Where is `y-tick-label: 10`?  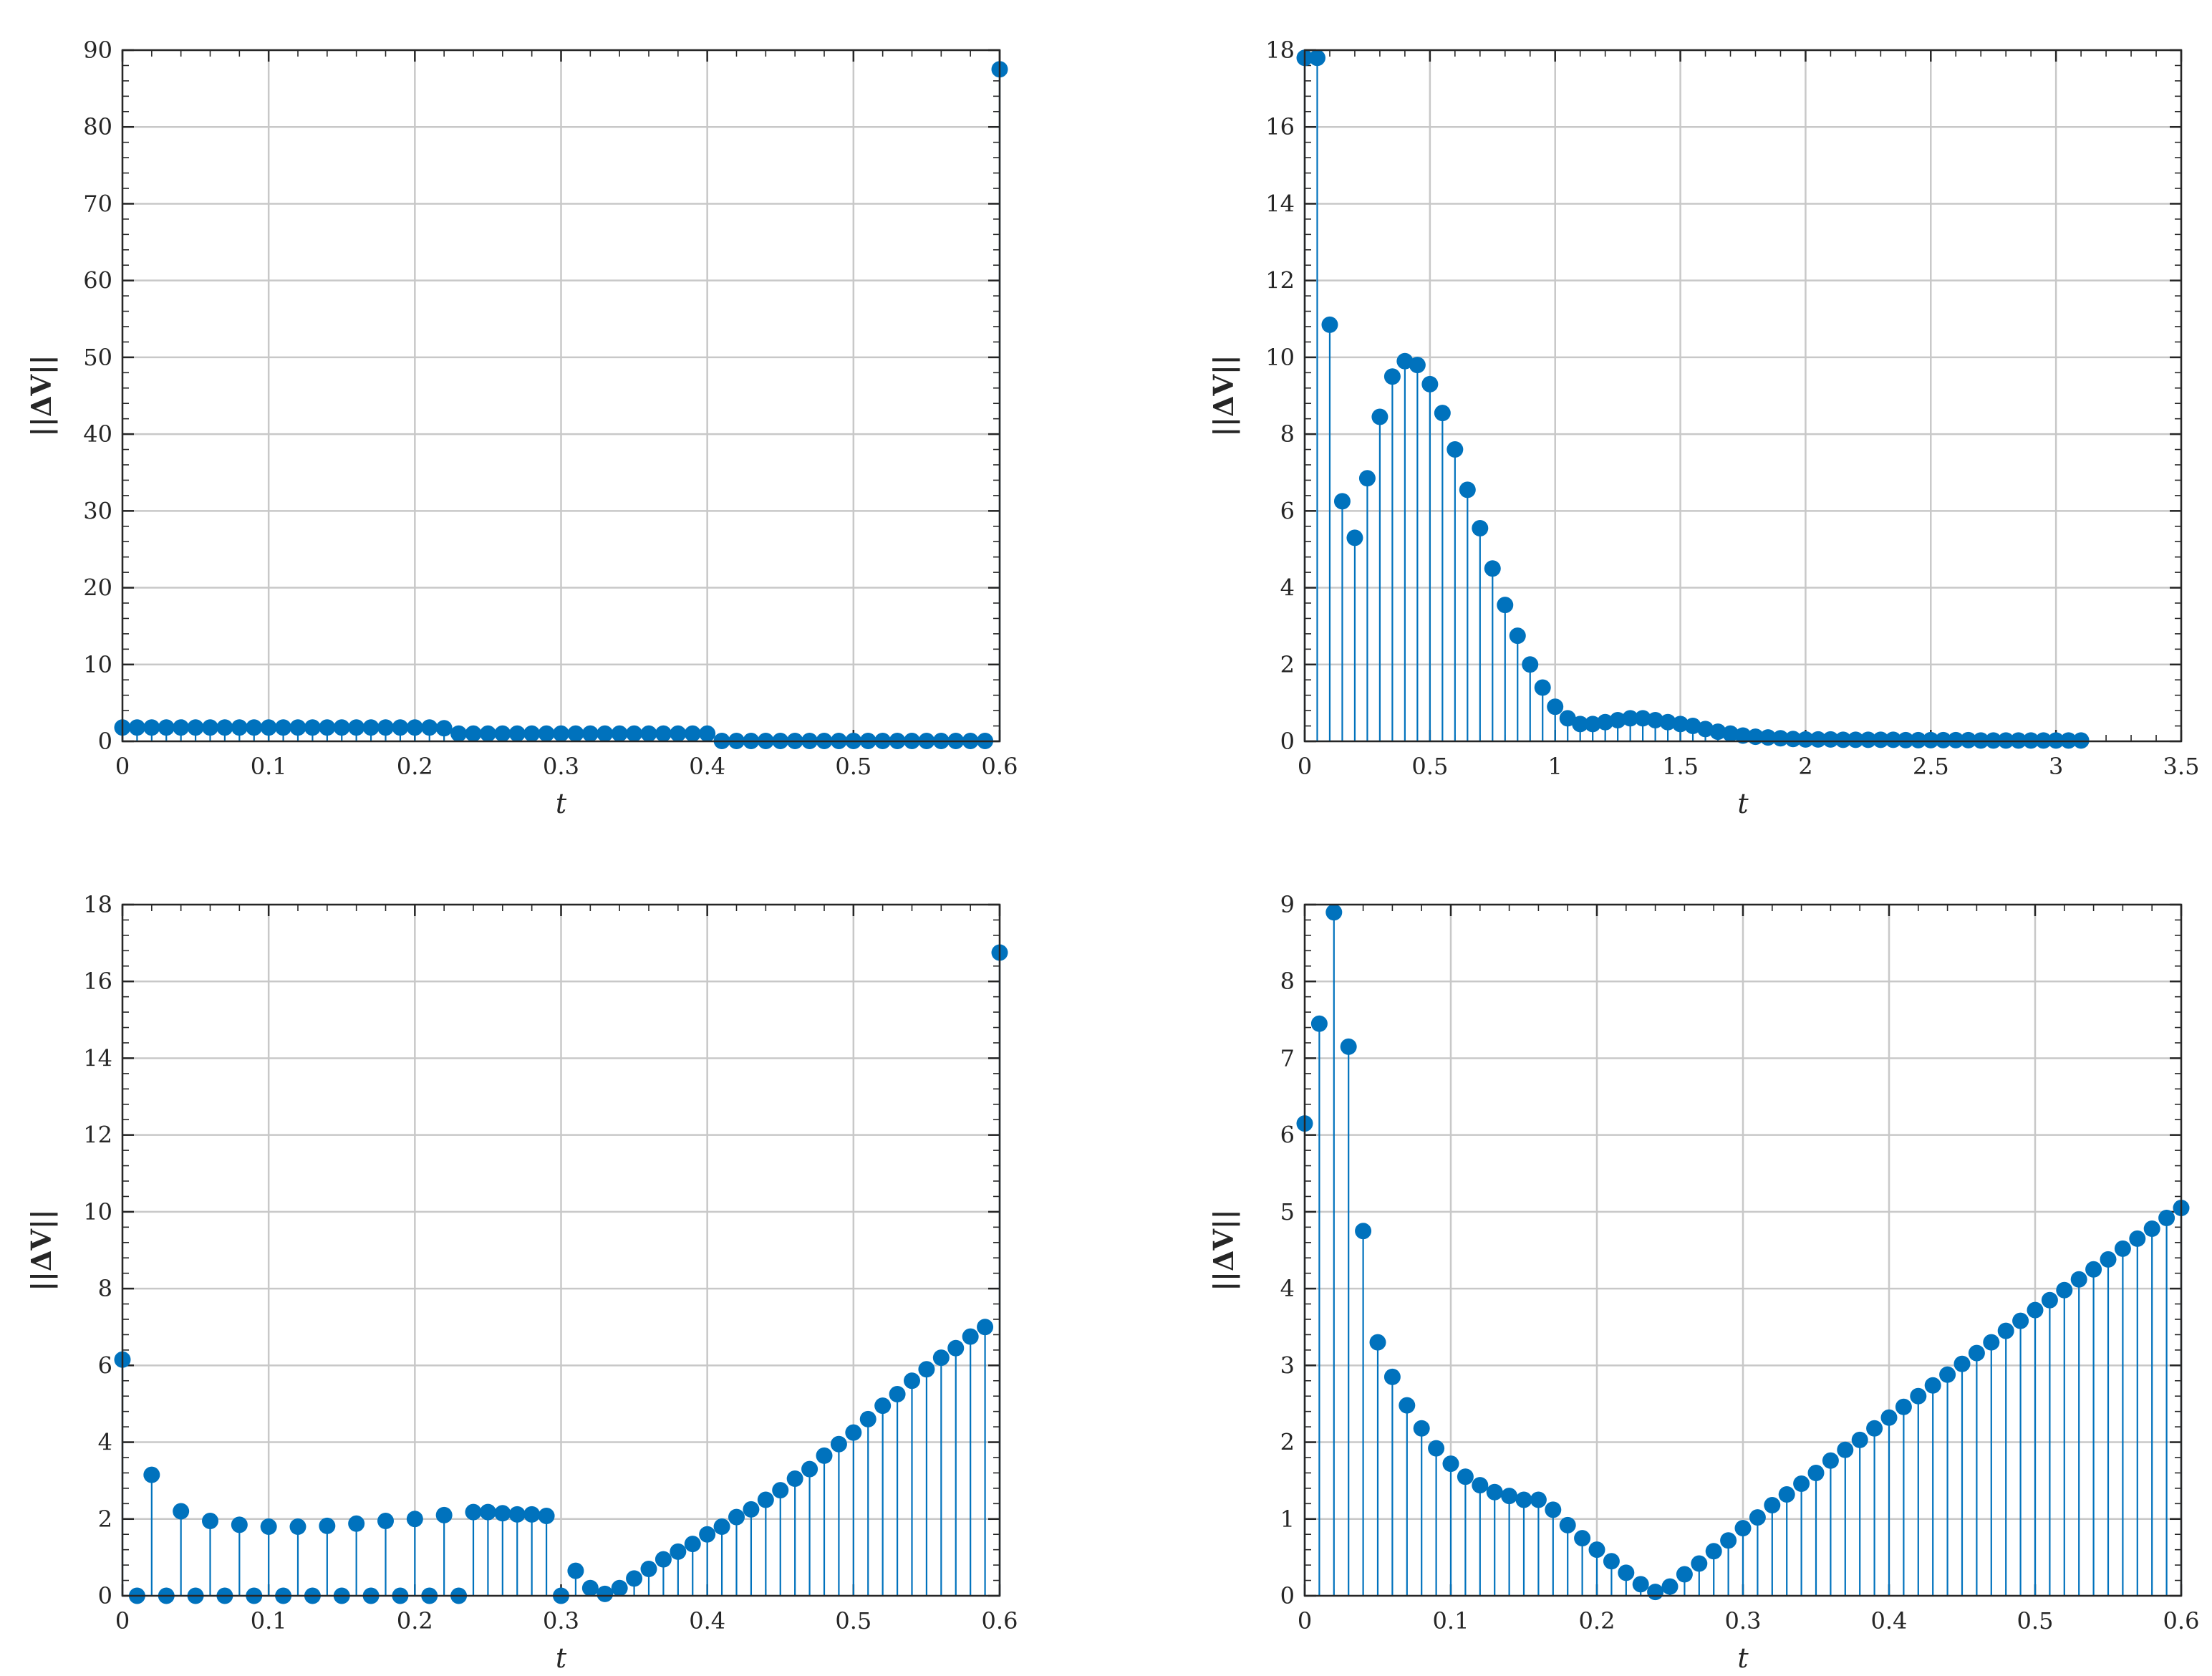 y-tick-label: 10 is located at coordinates (97, 1211).